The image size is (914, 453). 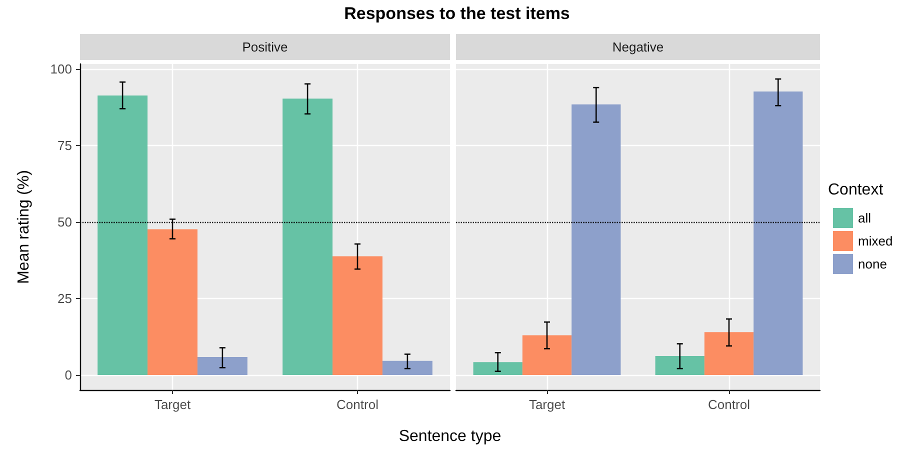 What do you see at coordinates (61, 68) in the screenshot?
I see `y-tick-label: 100` at bounding box center [61, 68].